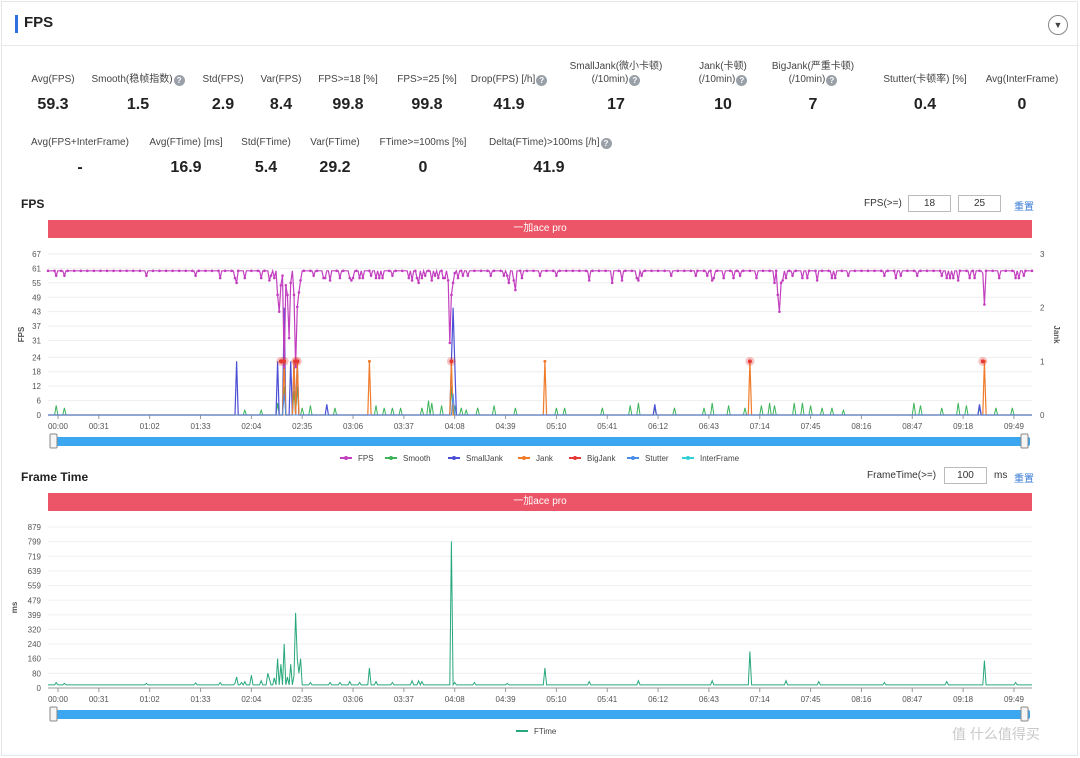 The image size is (1080, 758). Describe the element at coordinates (138, 104) in the screenshot. I see `stat-value: 1.5` at that location.